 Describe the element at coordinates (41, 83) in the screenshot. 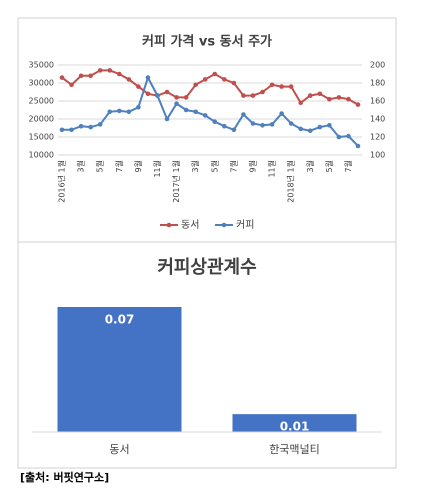

I see `y-tick-label: 30000` at that location.